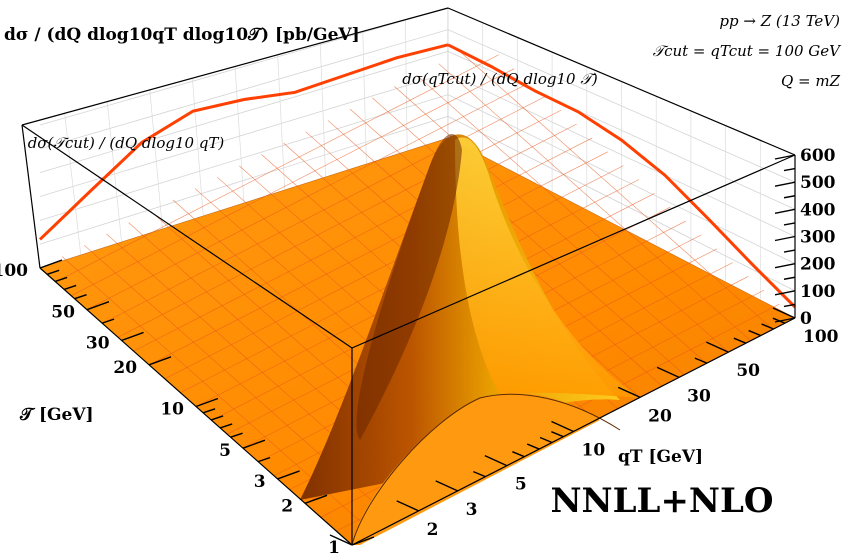 Image resolution: width=847 pixels, height=554 pixels. Describe the element at coordinates (409, 287) in the screenshot. I see `ridge-dark-side` at that location.